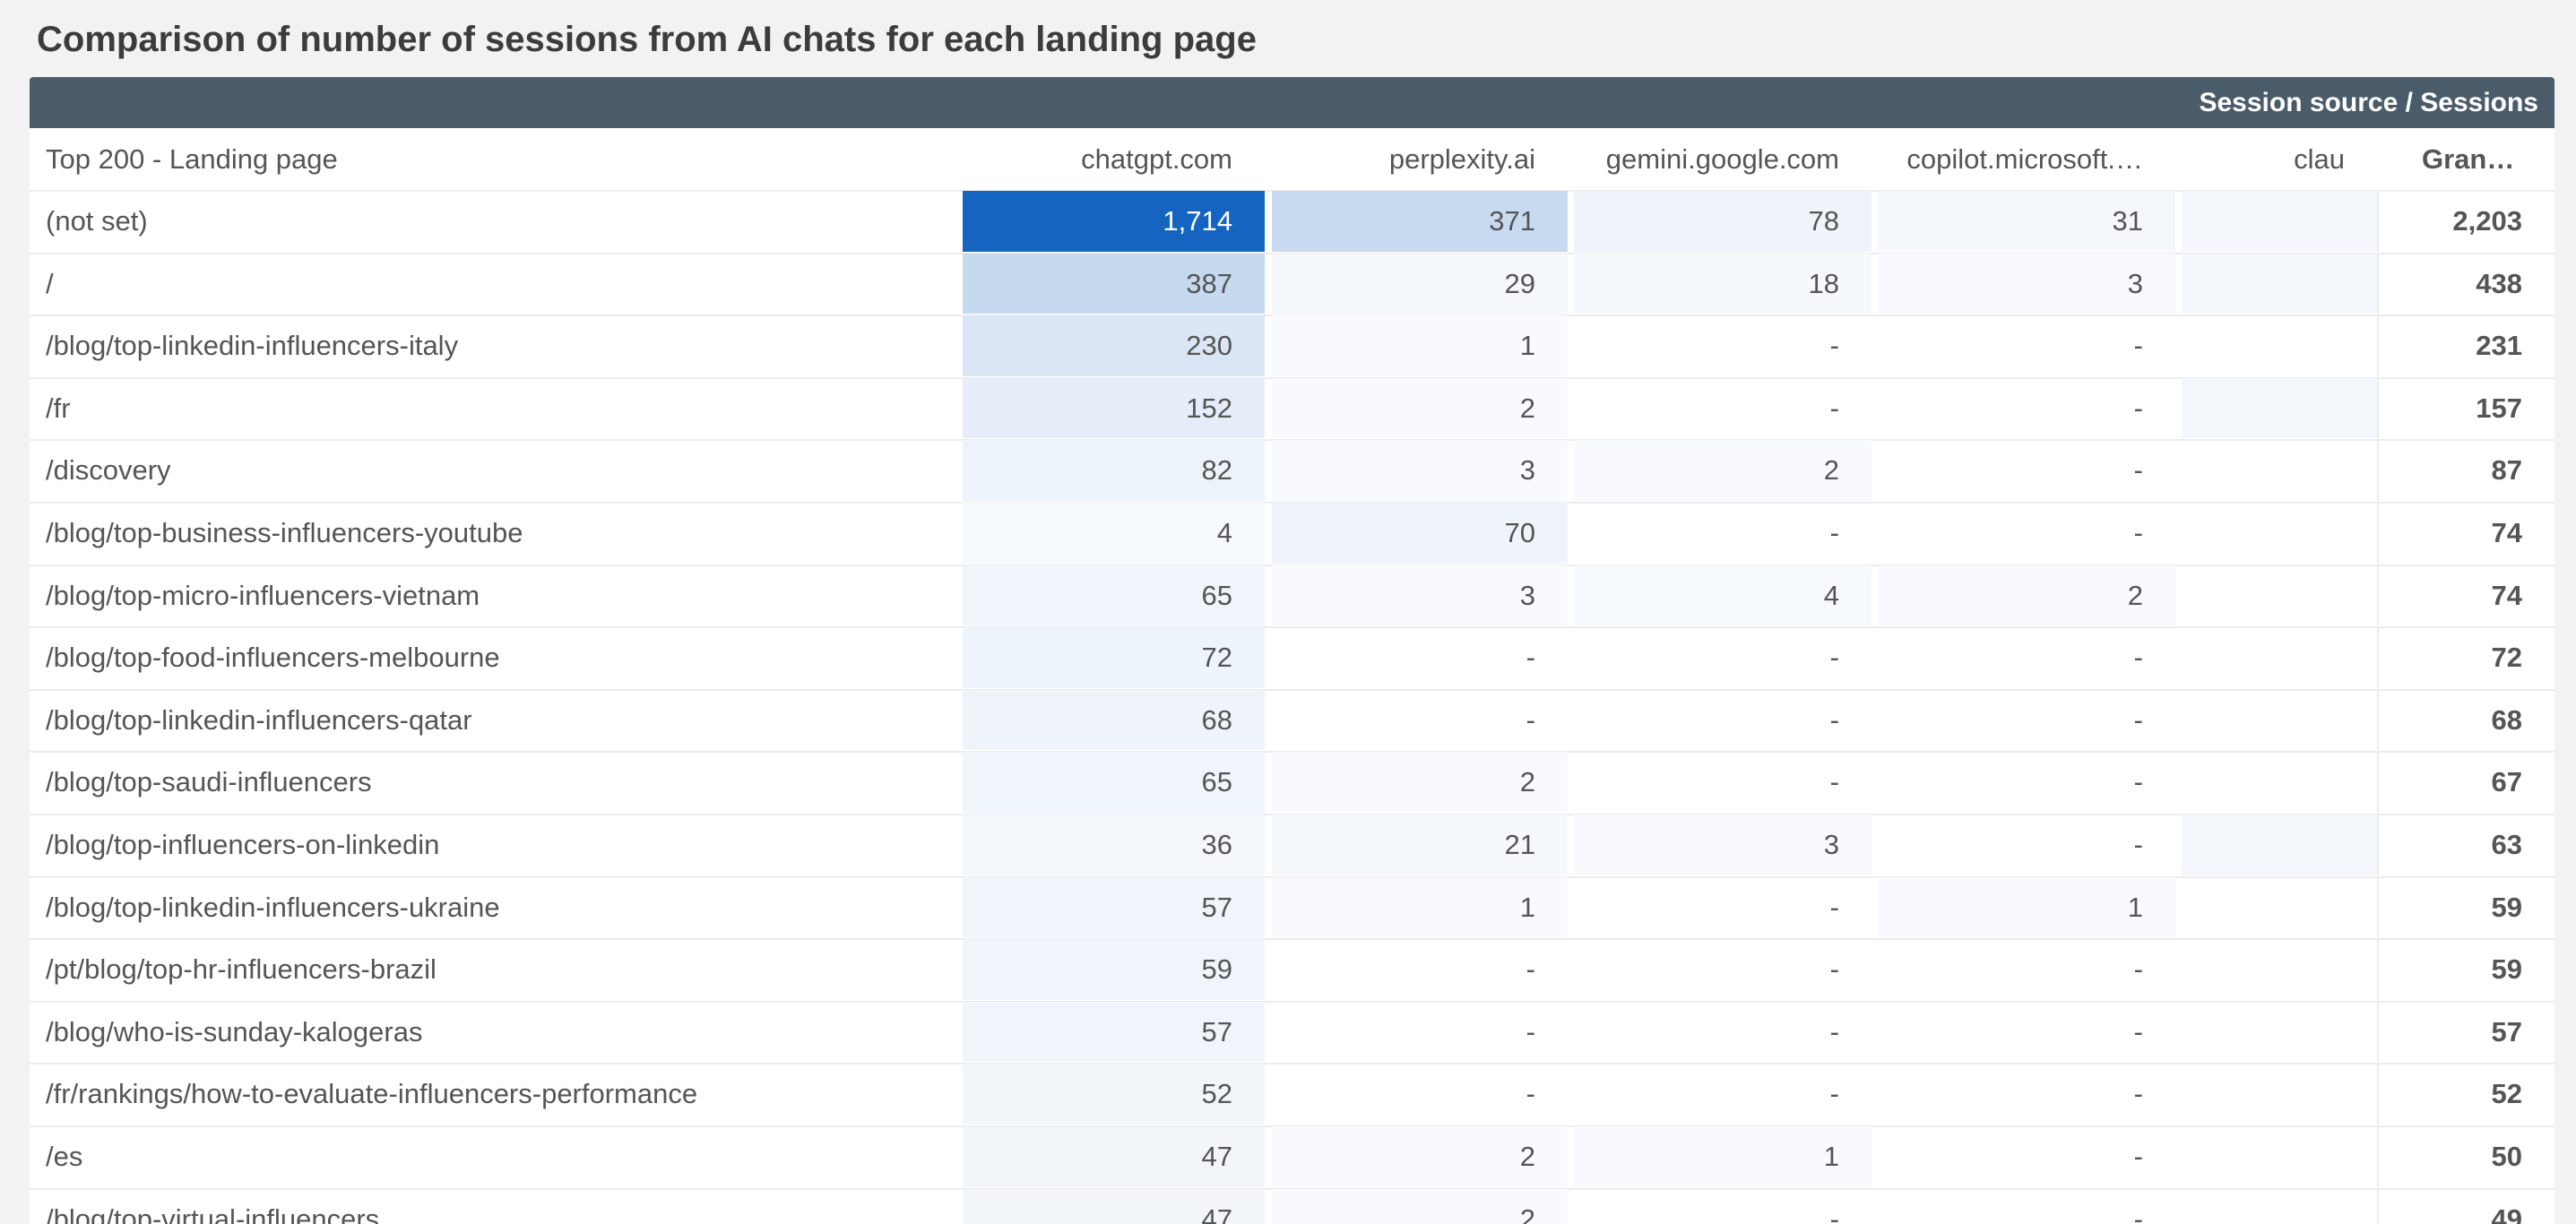 The height and width of the screenshot is (1224, 2576). I want to click on session-count: 68, so click(1114, 720).